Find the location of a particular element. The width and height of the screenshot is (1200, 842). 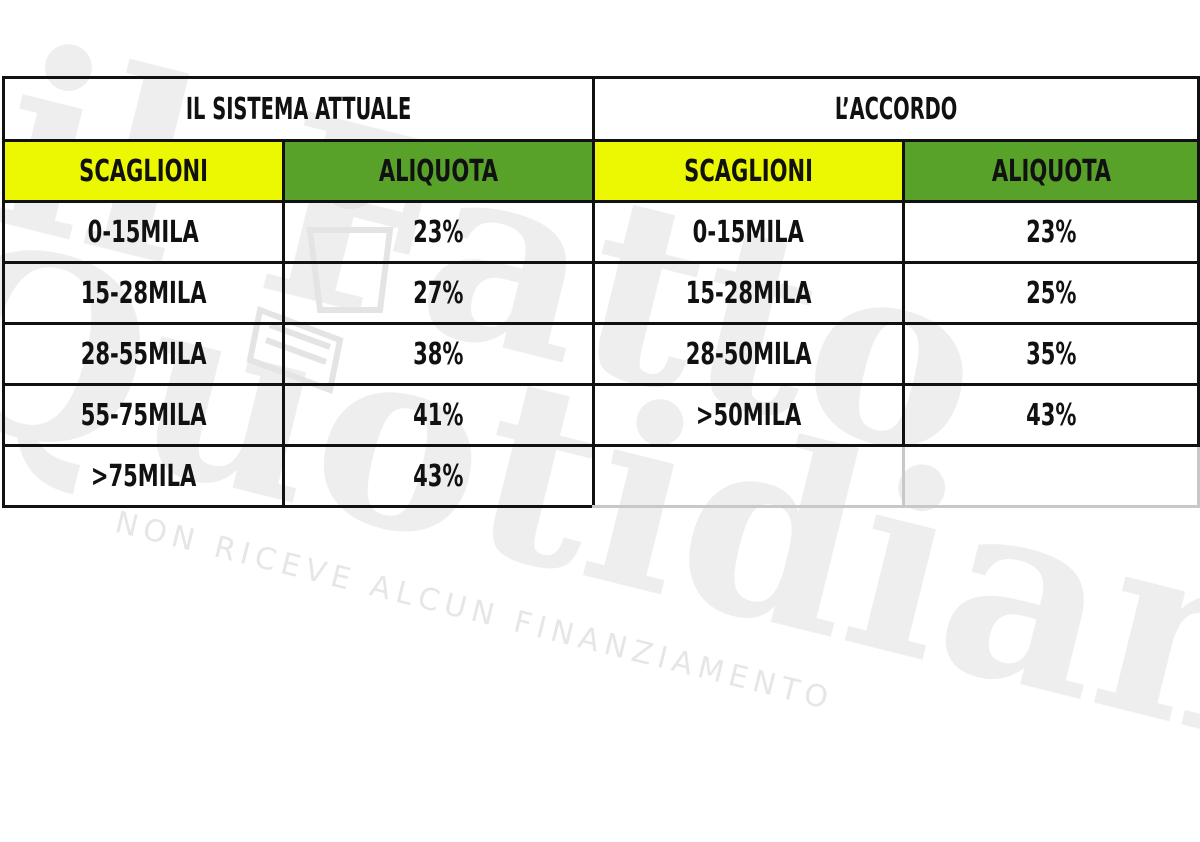

rate-cell: 27% is located at coordinates (438, 293).